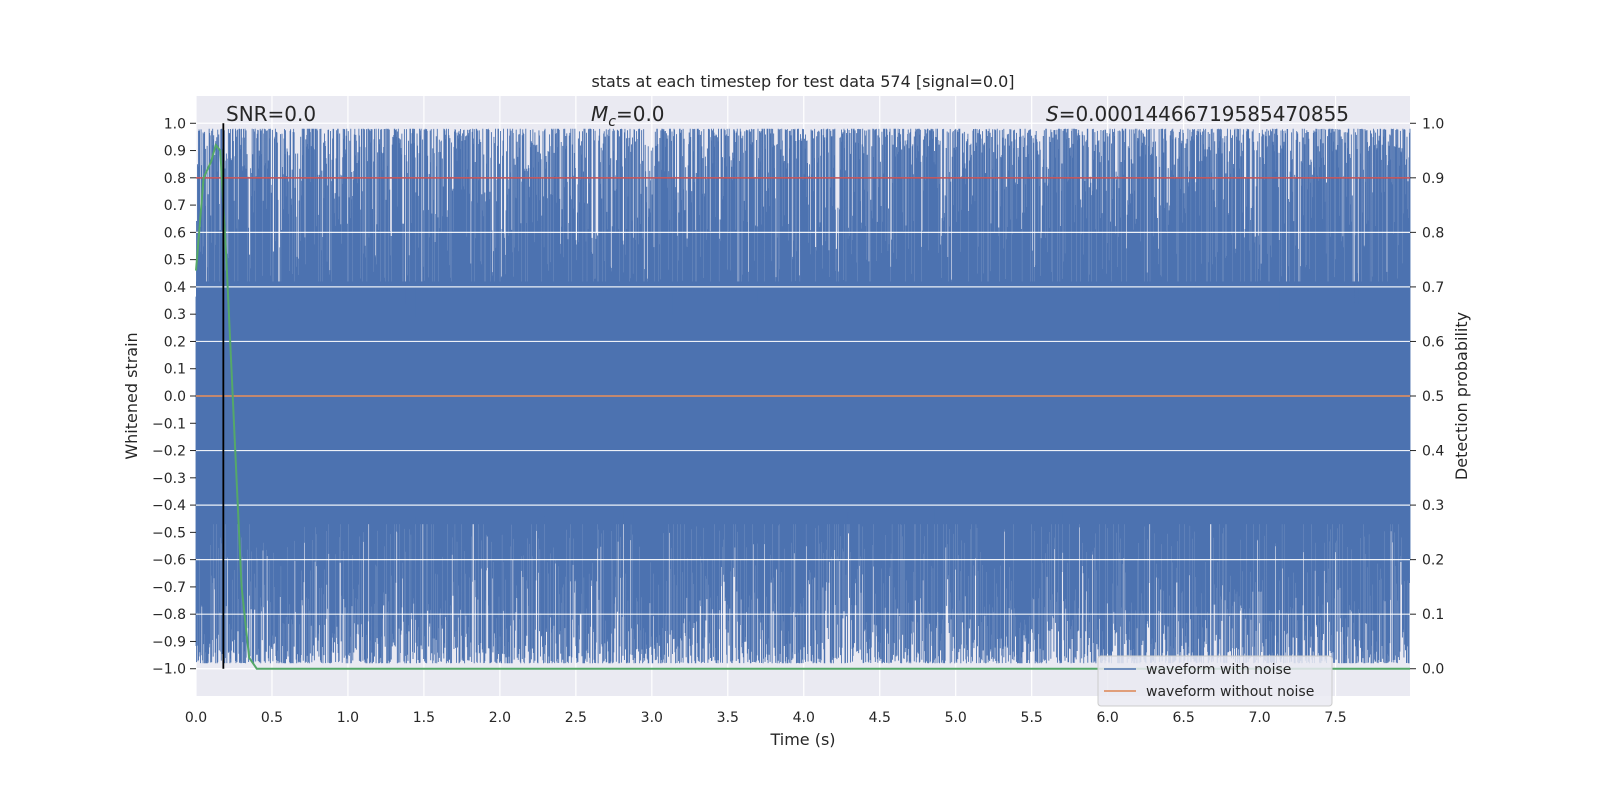 This screenshot has height=800, width=1600. What do you see at coordinates (131, 395) in the screenshot?
I see `y-axis-label: Whitened strain` at bounding box center [131, 395].